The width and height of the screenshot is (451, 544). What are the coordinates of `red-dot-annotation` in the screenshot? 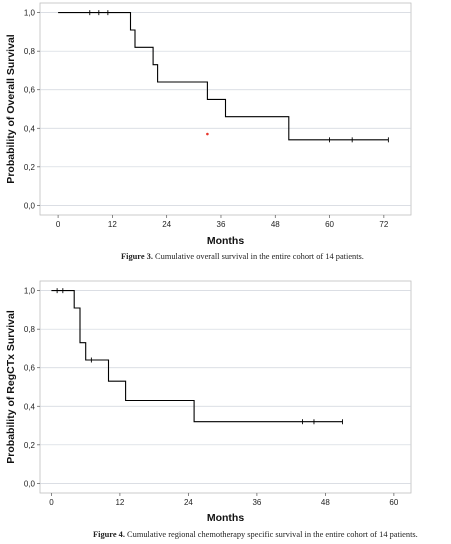 It's located at (207, 134).